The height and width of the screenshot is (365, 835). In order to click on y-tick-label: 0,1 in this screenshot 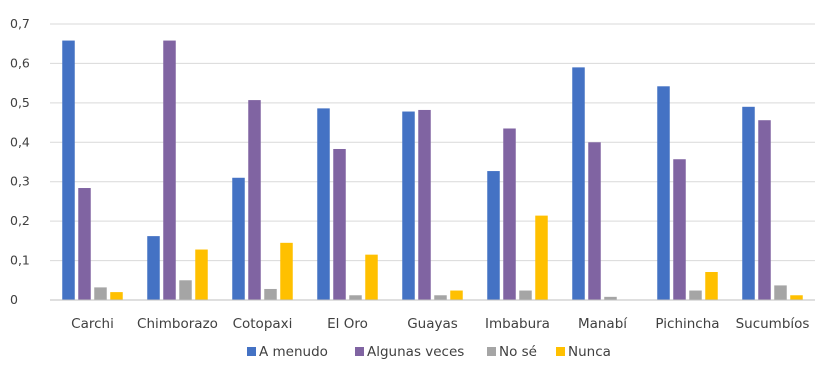, I will do `click(20, 260)`.